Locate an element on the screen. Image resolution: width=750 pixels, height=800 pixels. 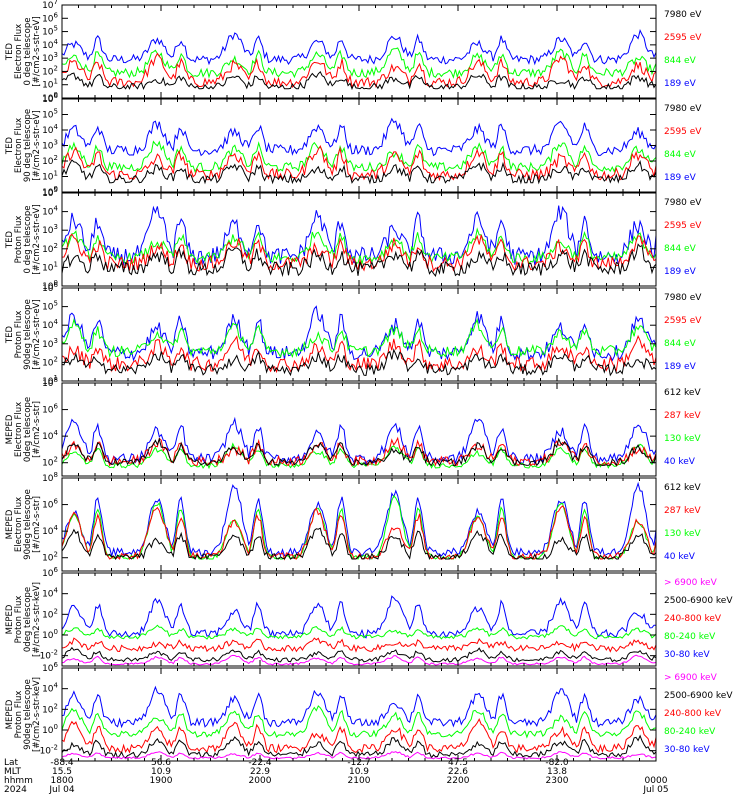
legend-entry: 287 keV is located at coordinates (682, 511).